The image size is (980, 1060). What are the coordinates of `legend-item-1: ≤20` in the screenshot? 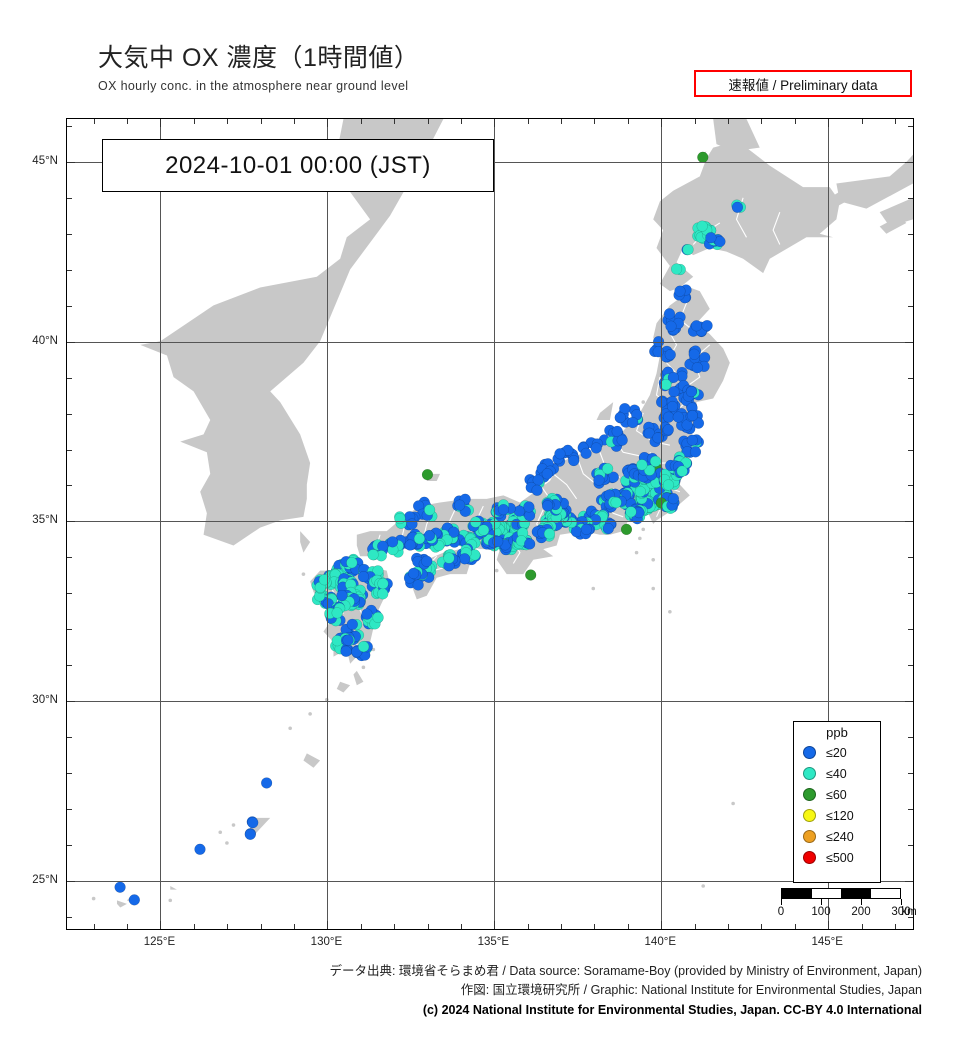 It's located at (837, 752).